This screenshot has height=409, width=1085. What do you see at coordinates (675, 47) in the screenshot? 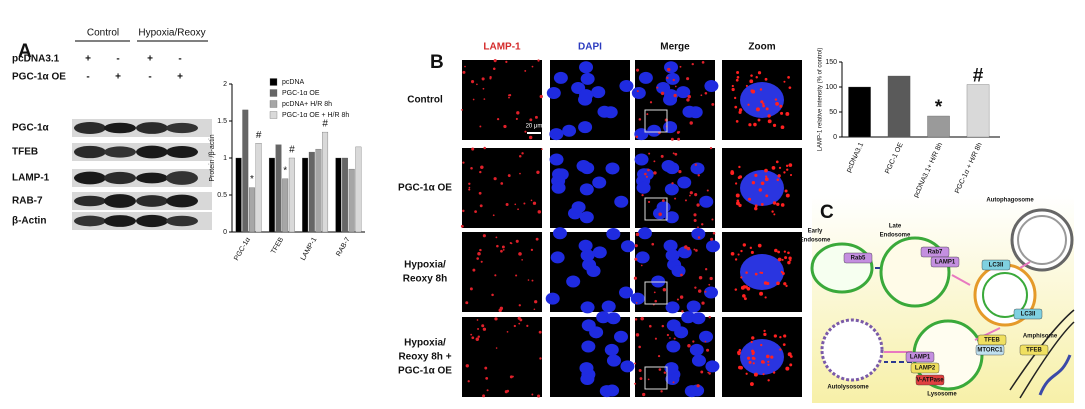
I see `column-header: Merge` at bounding box center [675, 47].